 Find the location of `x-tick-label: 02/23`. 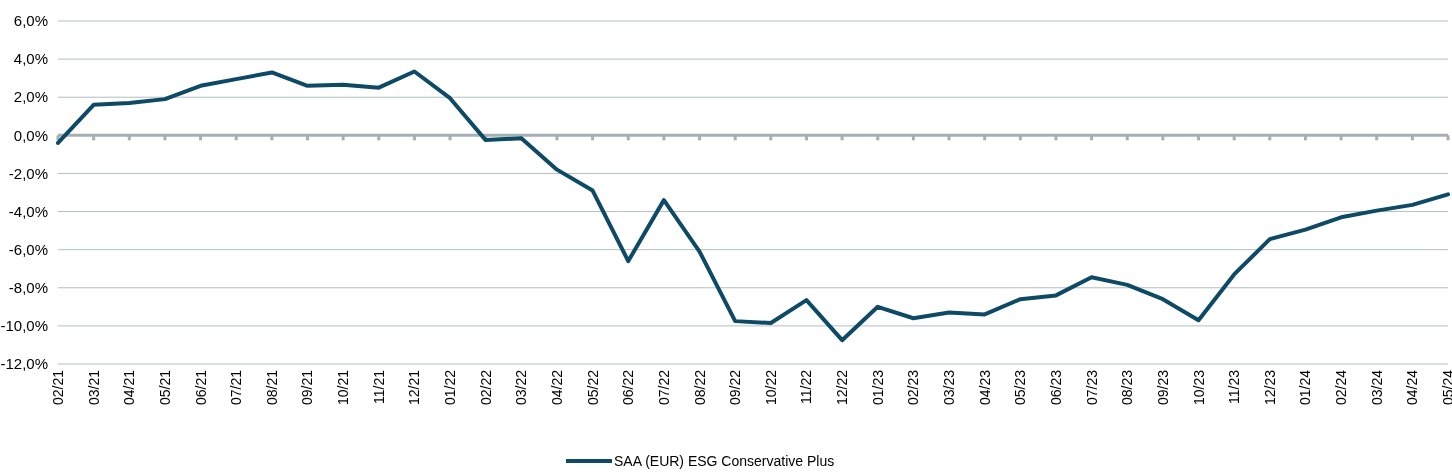

x-tick-label: 02/23 is located at coordinates (913, 387).